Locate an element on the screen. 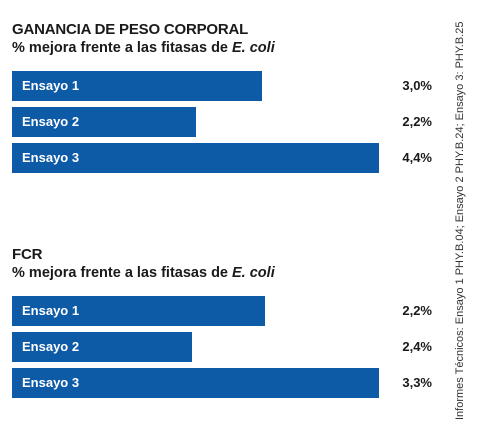 The width and height of the screenshot is (482, 432). bar-row: Ensayo 2 2,4% is located at coordinates (222, 347).